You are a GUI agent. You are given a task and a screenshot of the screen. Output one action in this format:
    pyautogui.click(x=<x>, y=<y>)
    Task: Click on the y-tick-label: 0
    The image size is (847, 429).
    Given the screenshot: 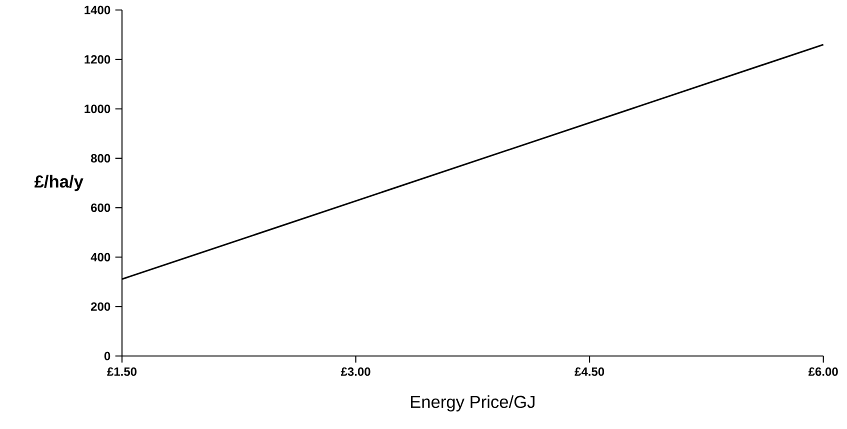 What is the action you would take?
    pyautogui.click(x=107, y=356)
    